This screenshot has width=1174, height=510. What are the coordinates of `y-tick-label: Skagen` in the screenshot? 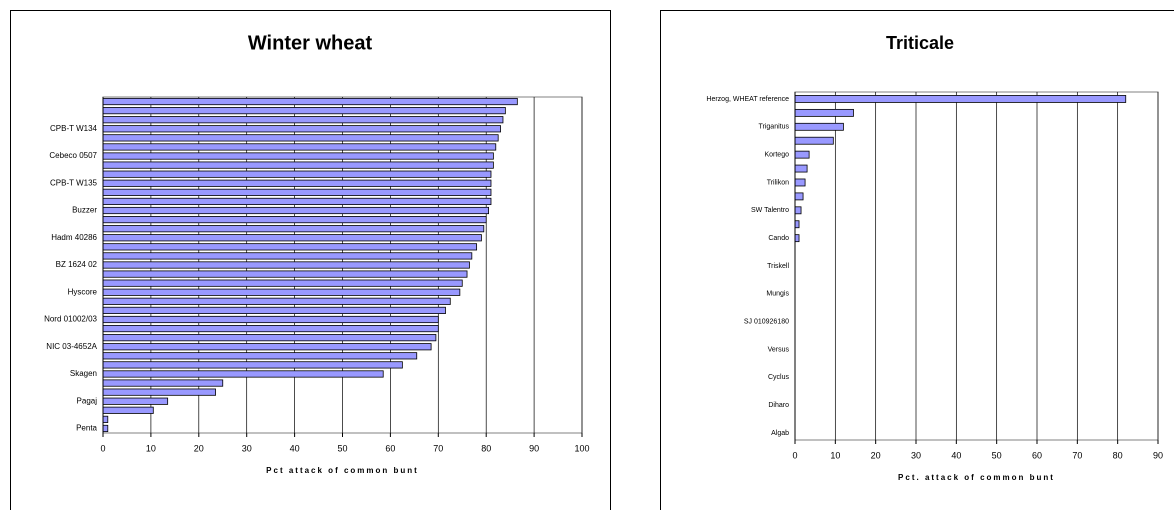 It's located at (83, 373).